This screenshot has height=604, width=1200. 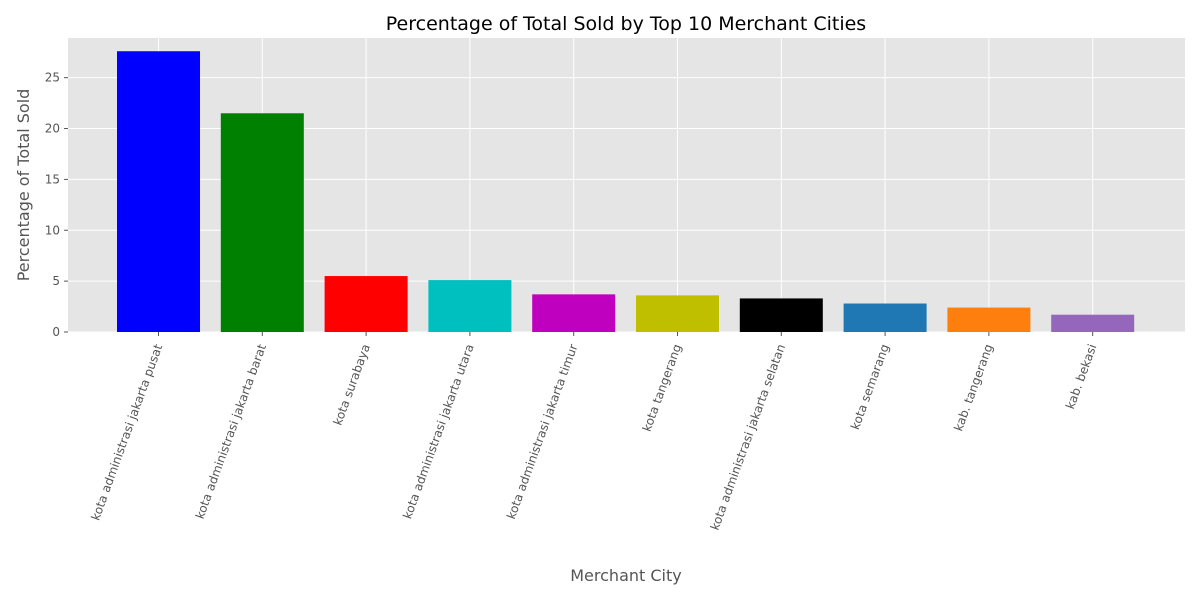 I want to click on x-tick-label: kota administrasi jakarta selatan, so click(x=748, y=437).